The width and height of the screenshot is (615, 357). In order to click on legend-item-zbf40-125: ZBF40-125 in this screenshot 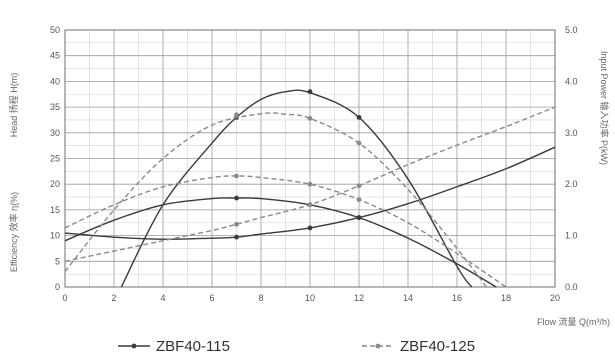, I will do `click(418, 346)`.